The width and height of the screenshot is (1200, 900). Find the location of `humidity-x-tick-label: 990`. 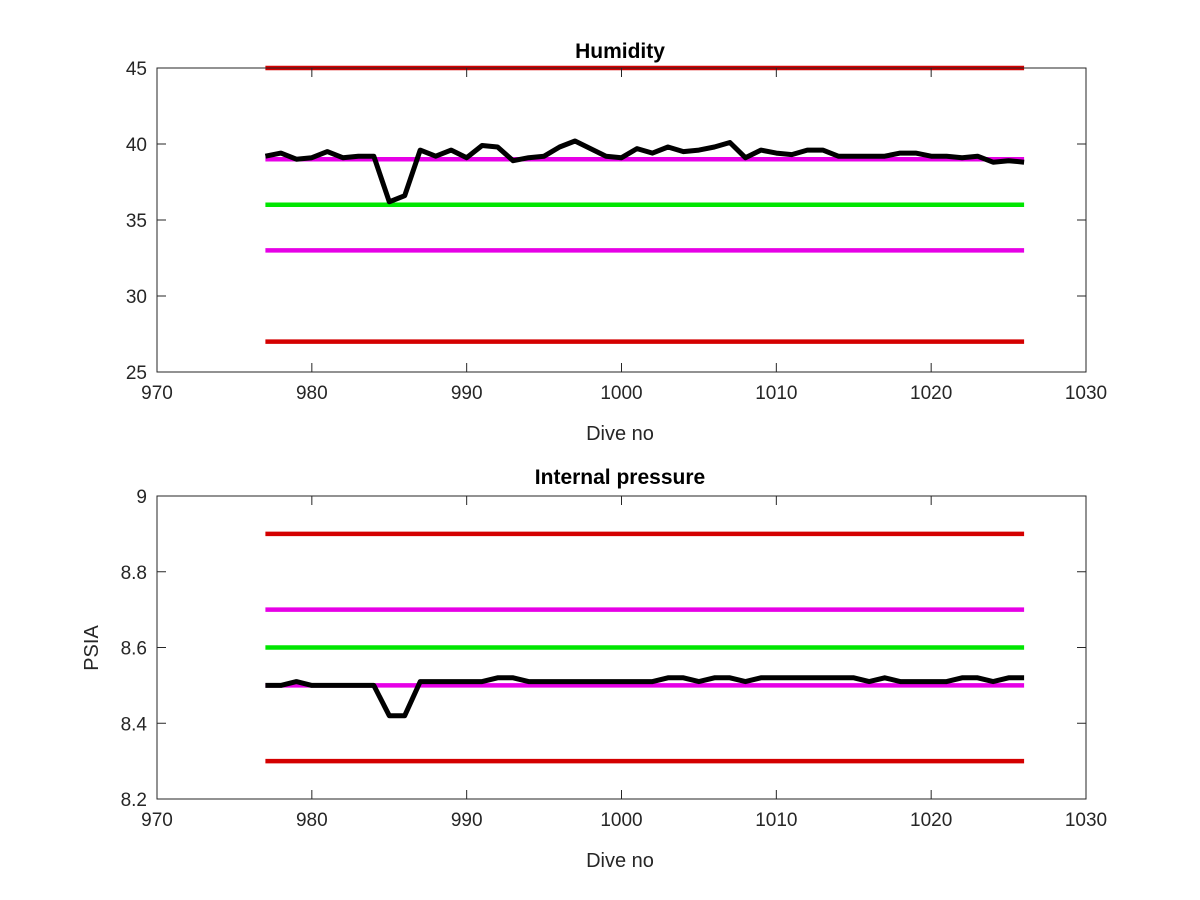

humidity-x-tick-label: 990 is located at coordinates (467, 393).